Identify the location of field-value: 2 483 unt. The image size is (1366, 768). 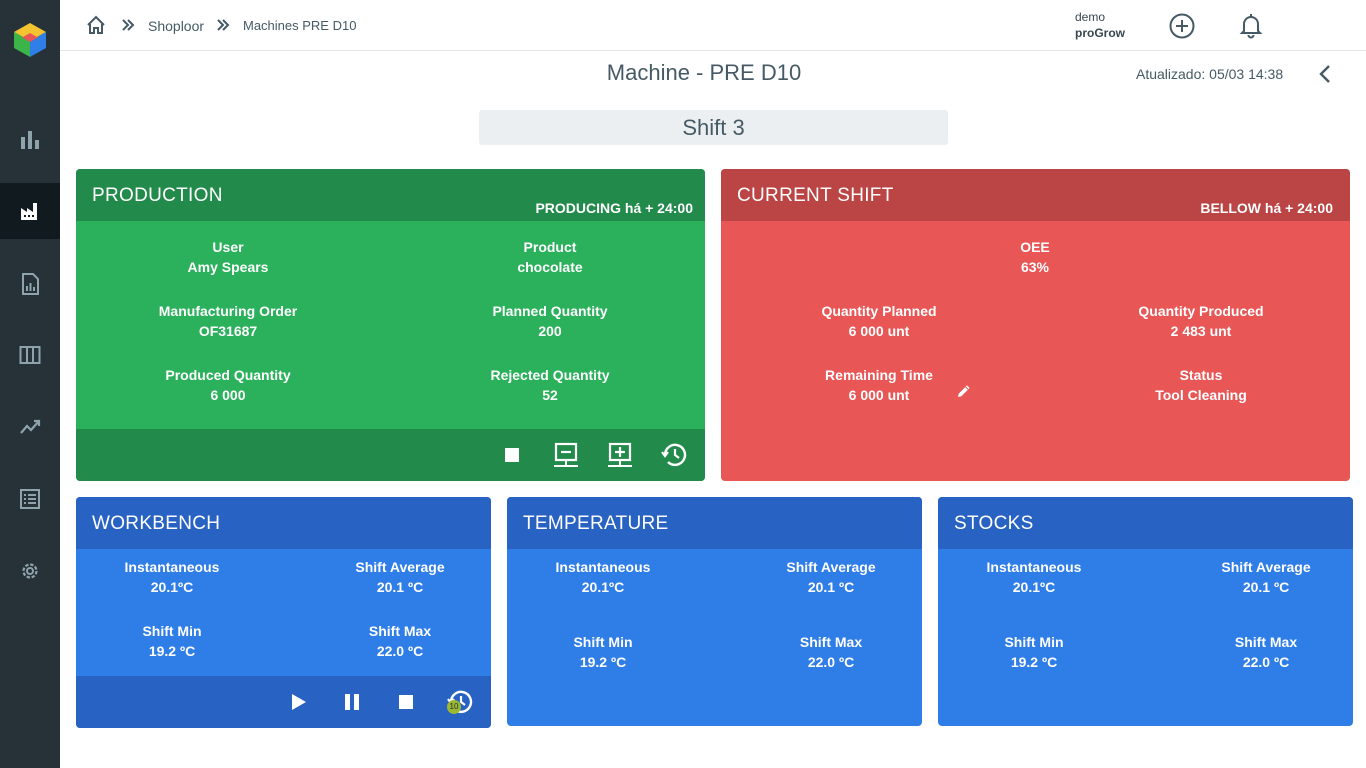
(1201, 331).